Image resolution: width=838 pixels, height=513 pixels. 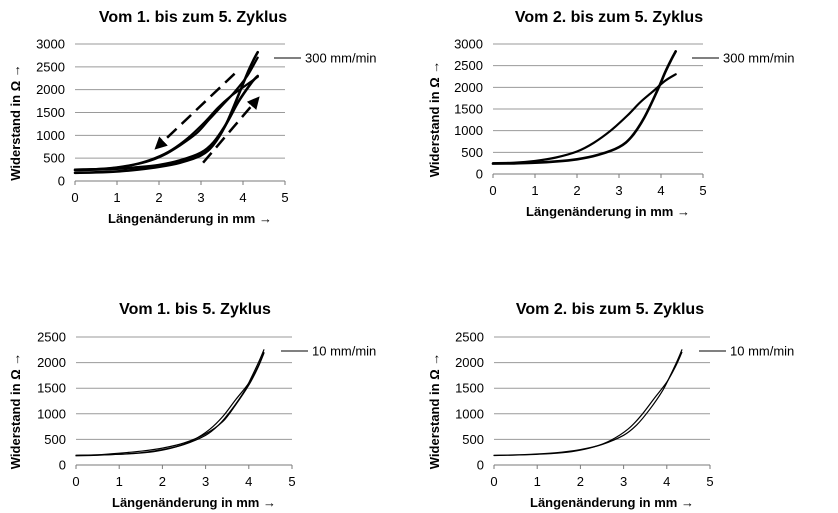 I want to click on loading-direction-arrow, so click(x=231, y=130).